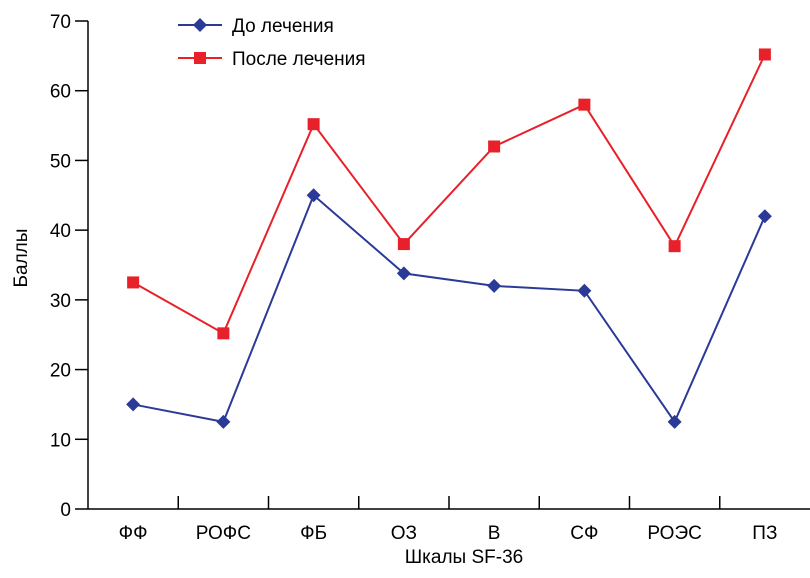  What do you see at coordinates (674, 533) in the screenshot?
I see `x-tick-label: РОЭС` at bounding box center [674, 533].